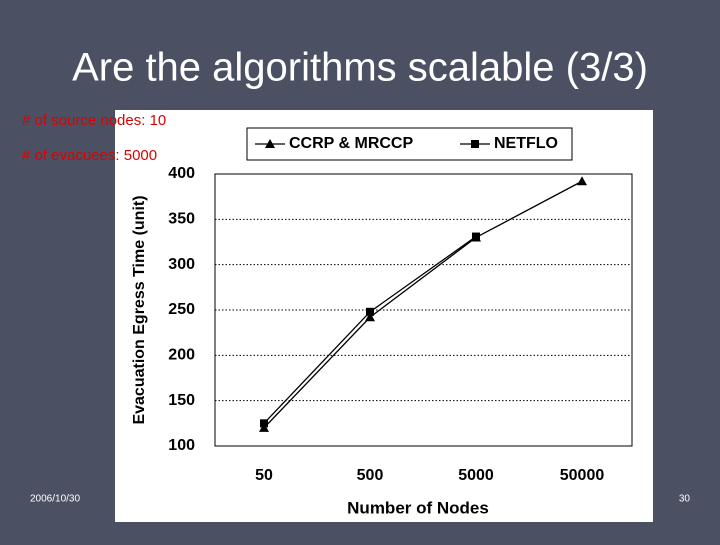 This screenshot has height=545, width=720. What do you see at coordinates (89, 155) in the screenshot?
I see `note: # of evacuees: 5000` at bounding box center [89, 155].